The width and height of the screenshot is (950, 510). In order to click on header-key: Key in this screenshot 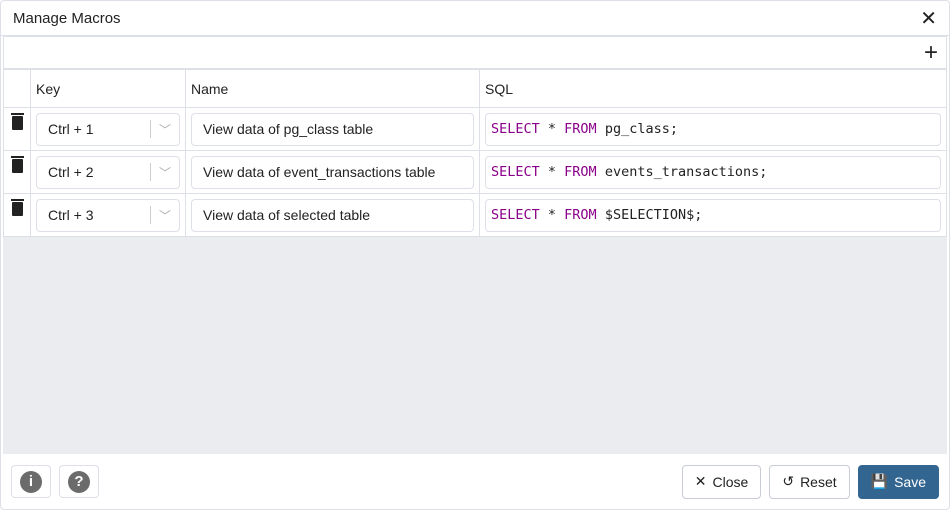, I will do `click(108, 88)`.